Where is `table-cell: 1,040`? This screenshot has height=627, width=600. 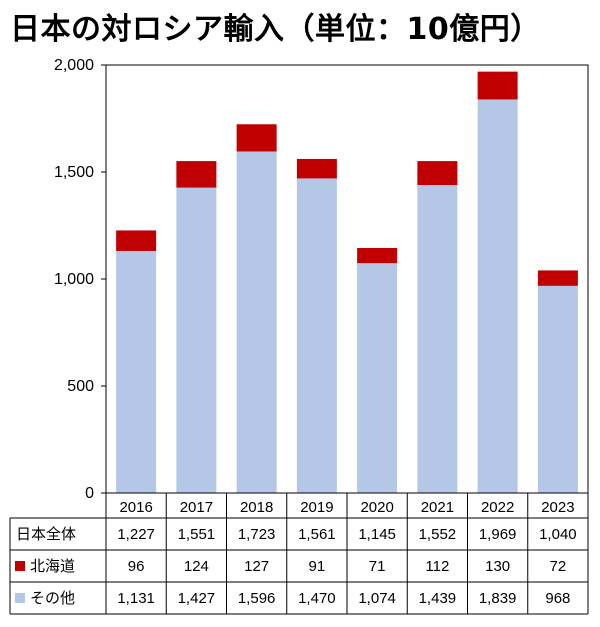 table-cell: 1,040 is located at coordinates (558, 534).